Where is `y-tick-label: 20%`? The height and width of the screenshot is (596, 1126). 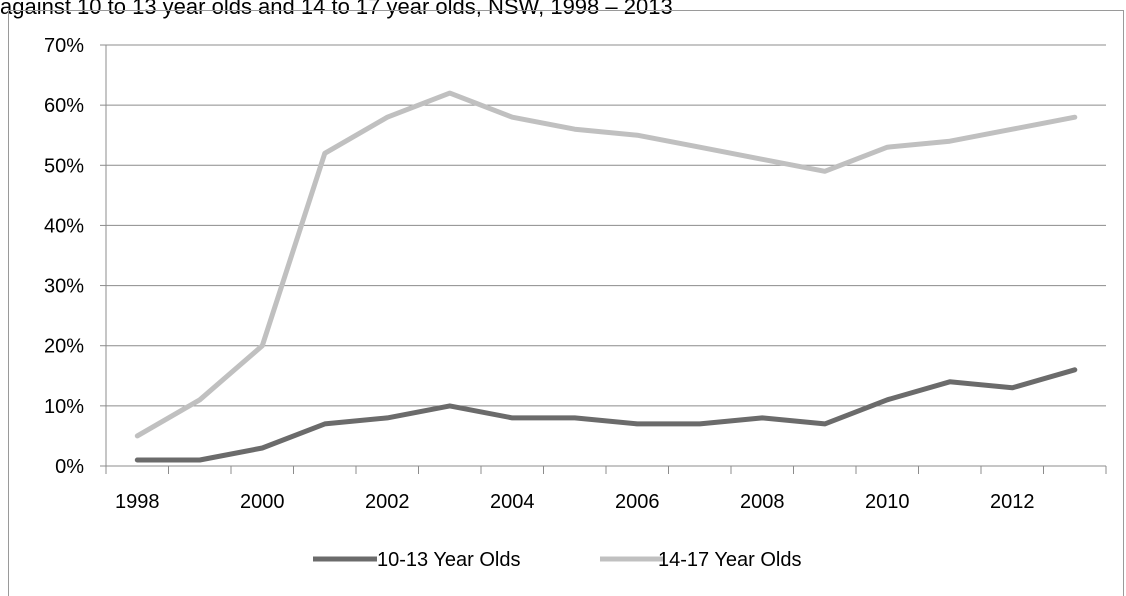
y-tick-label: 20% is located at coordinates (64, 347).